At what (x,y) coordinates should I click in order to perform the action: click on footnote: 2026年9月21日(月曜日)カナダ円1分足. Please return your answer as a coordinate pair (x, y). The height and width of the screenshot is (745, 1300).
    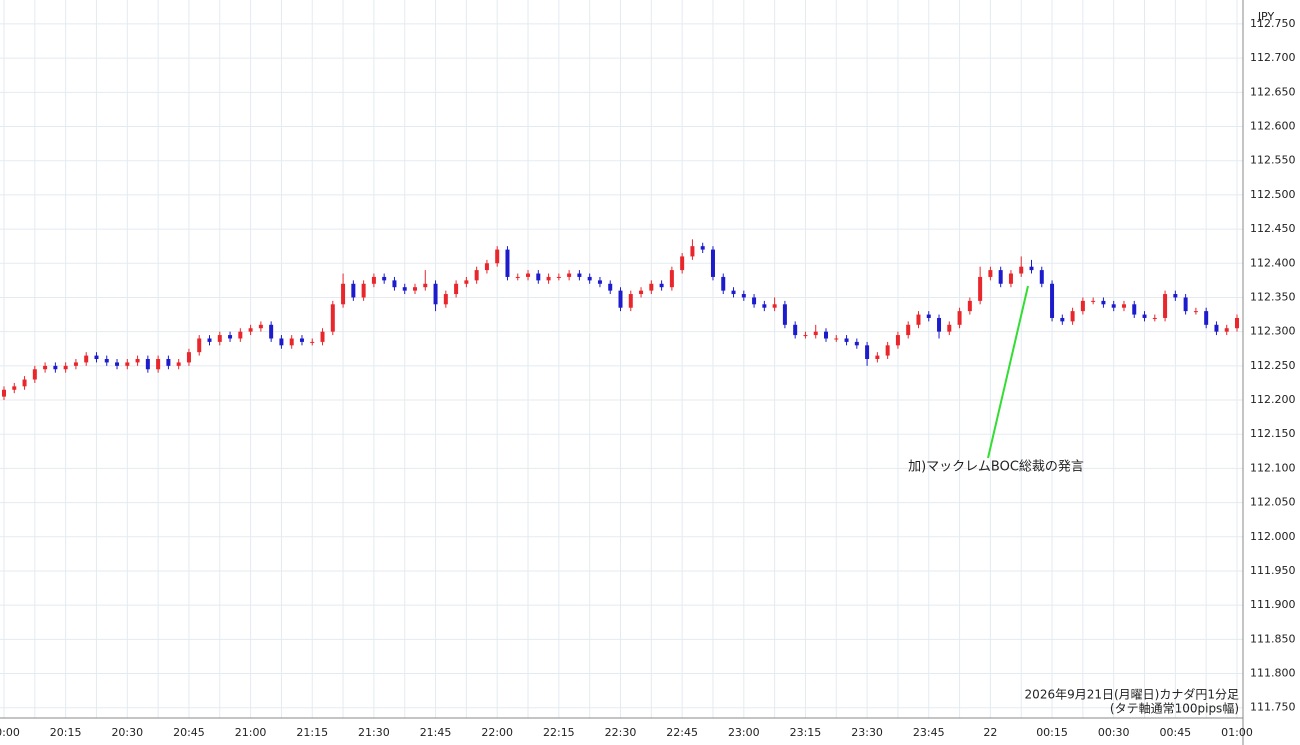
    Looking at the image, I should click on (1132, 694).